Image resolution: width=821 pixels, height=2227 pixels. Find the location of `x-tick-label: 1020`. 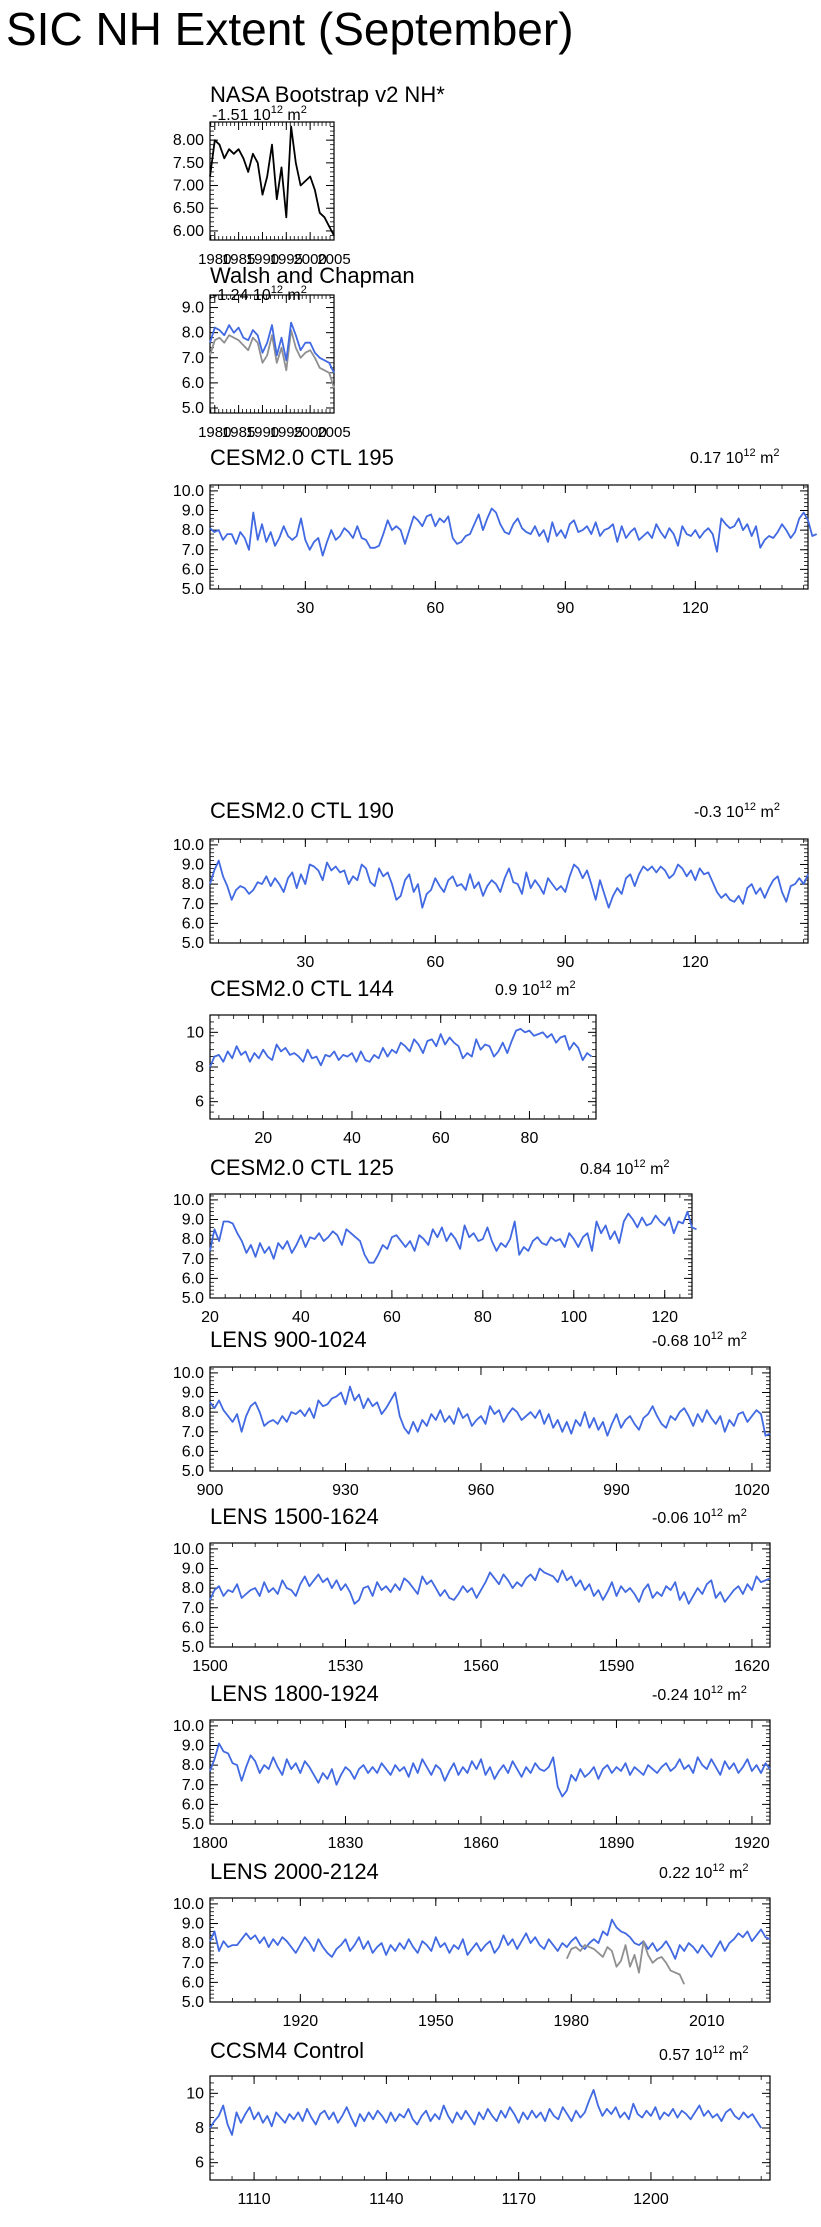

x-tick-label: 1020 is located at coordinates (752, 1490).